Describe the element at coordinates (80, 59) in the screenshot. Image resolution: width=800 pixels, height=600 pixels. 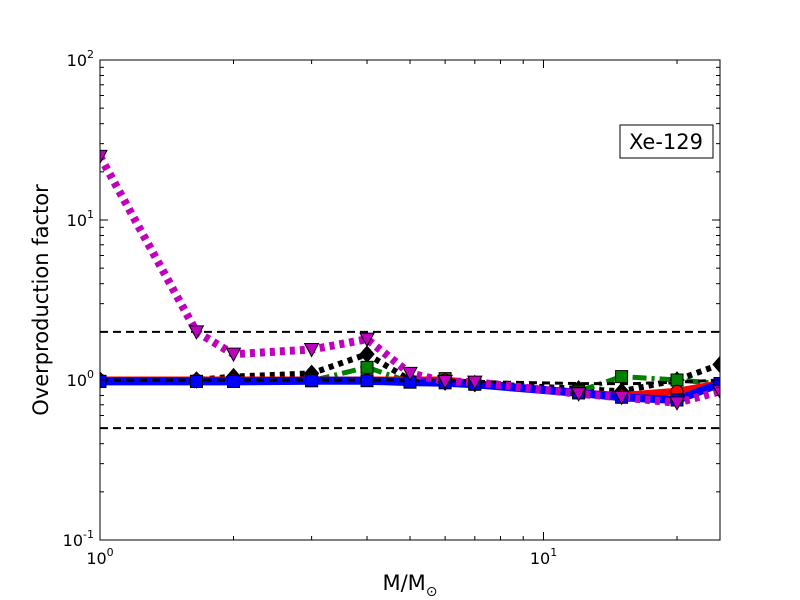
I see `y-tick-label-3: 10²` at that location.